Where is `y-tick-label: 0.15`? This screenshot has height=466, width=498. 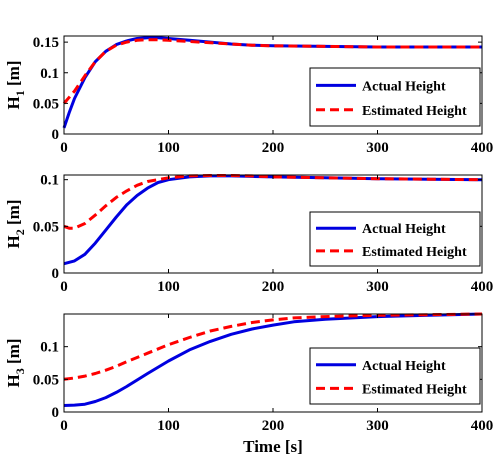
y-tick-label: 0.15 is located at coordinates (46, 43).